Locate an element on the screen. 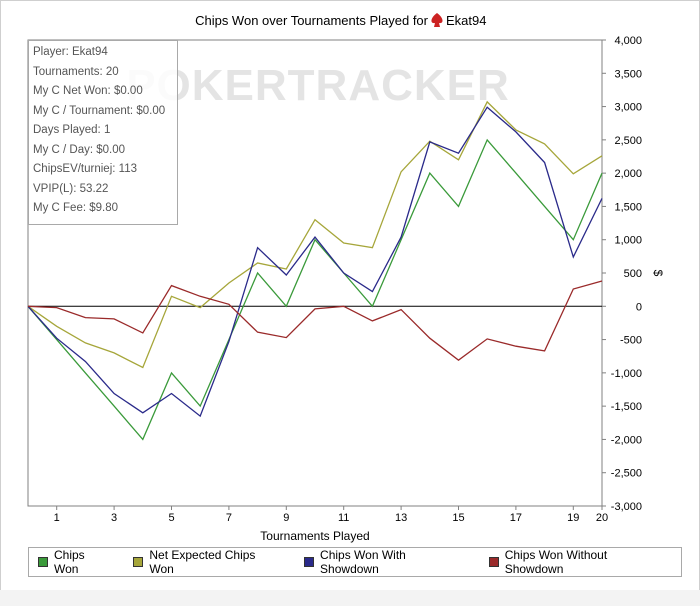 This screenshot has width=700, height=606. y-tick-label: -3,000 is located at coordinates (626, 507).